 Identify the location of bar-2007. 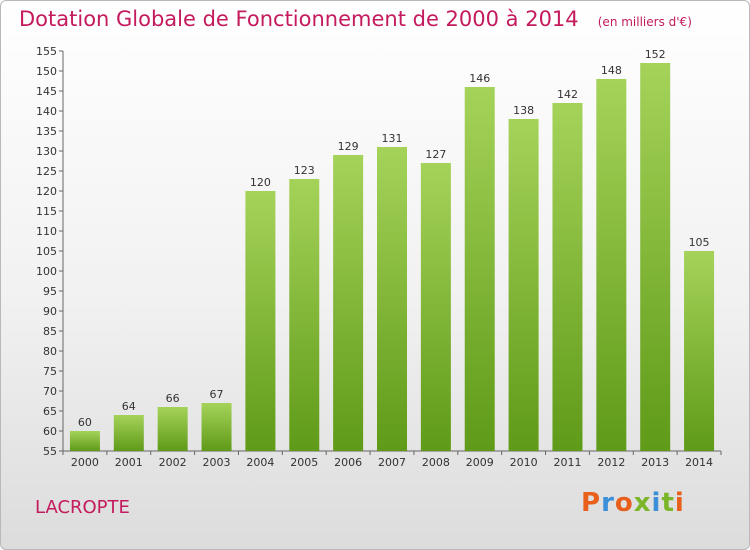
(392, 299).